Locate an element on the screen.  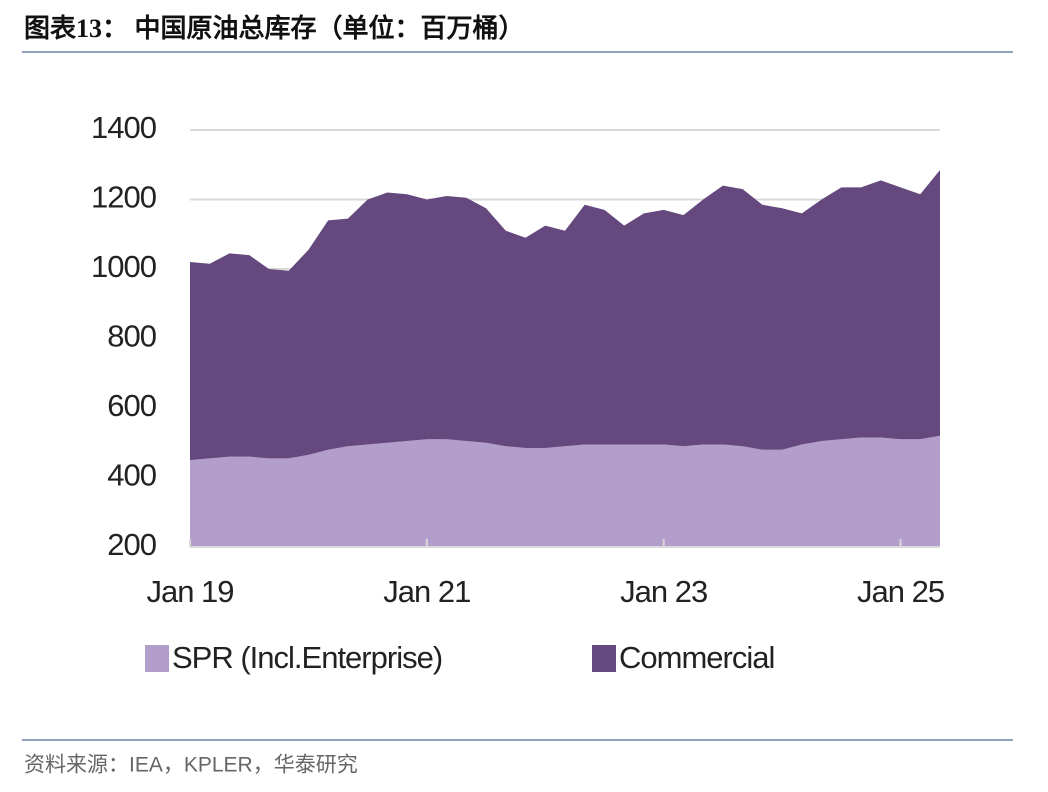
y-tick-label: 200 is located at coordinates (131, 544).